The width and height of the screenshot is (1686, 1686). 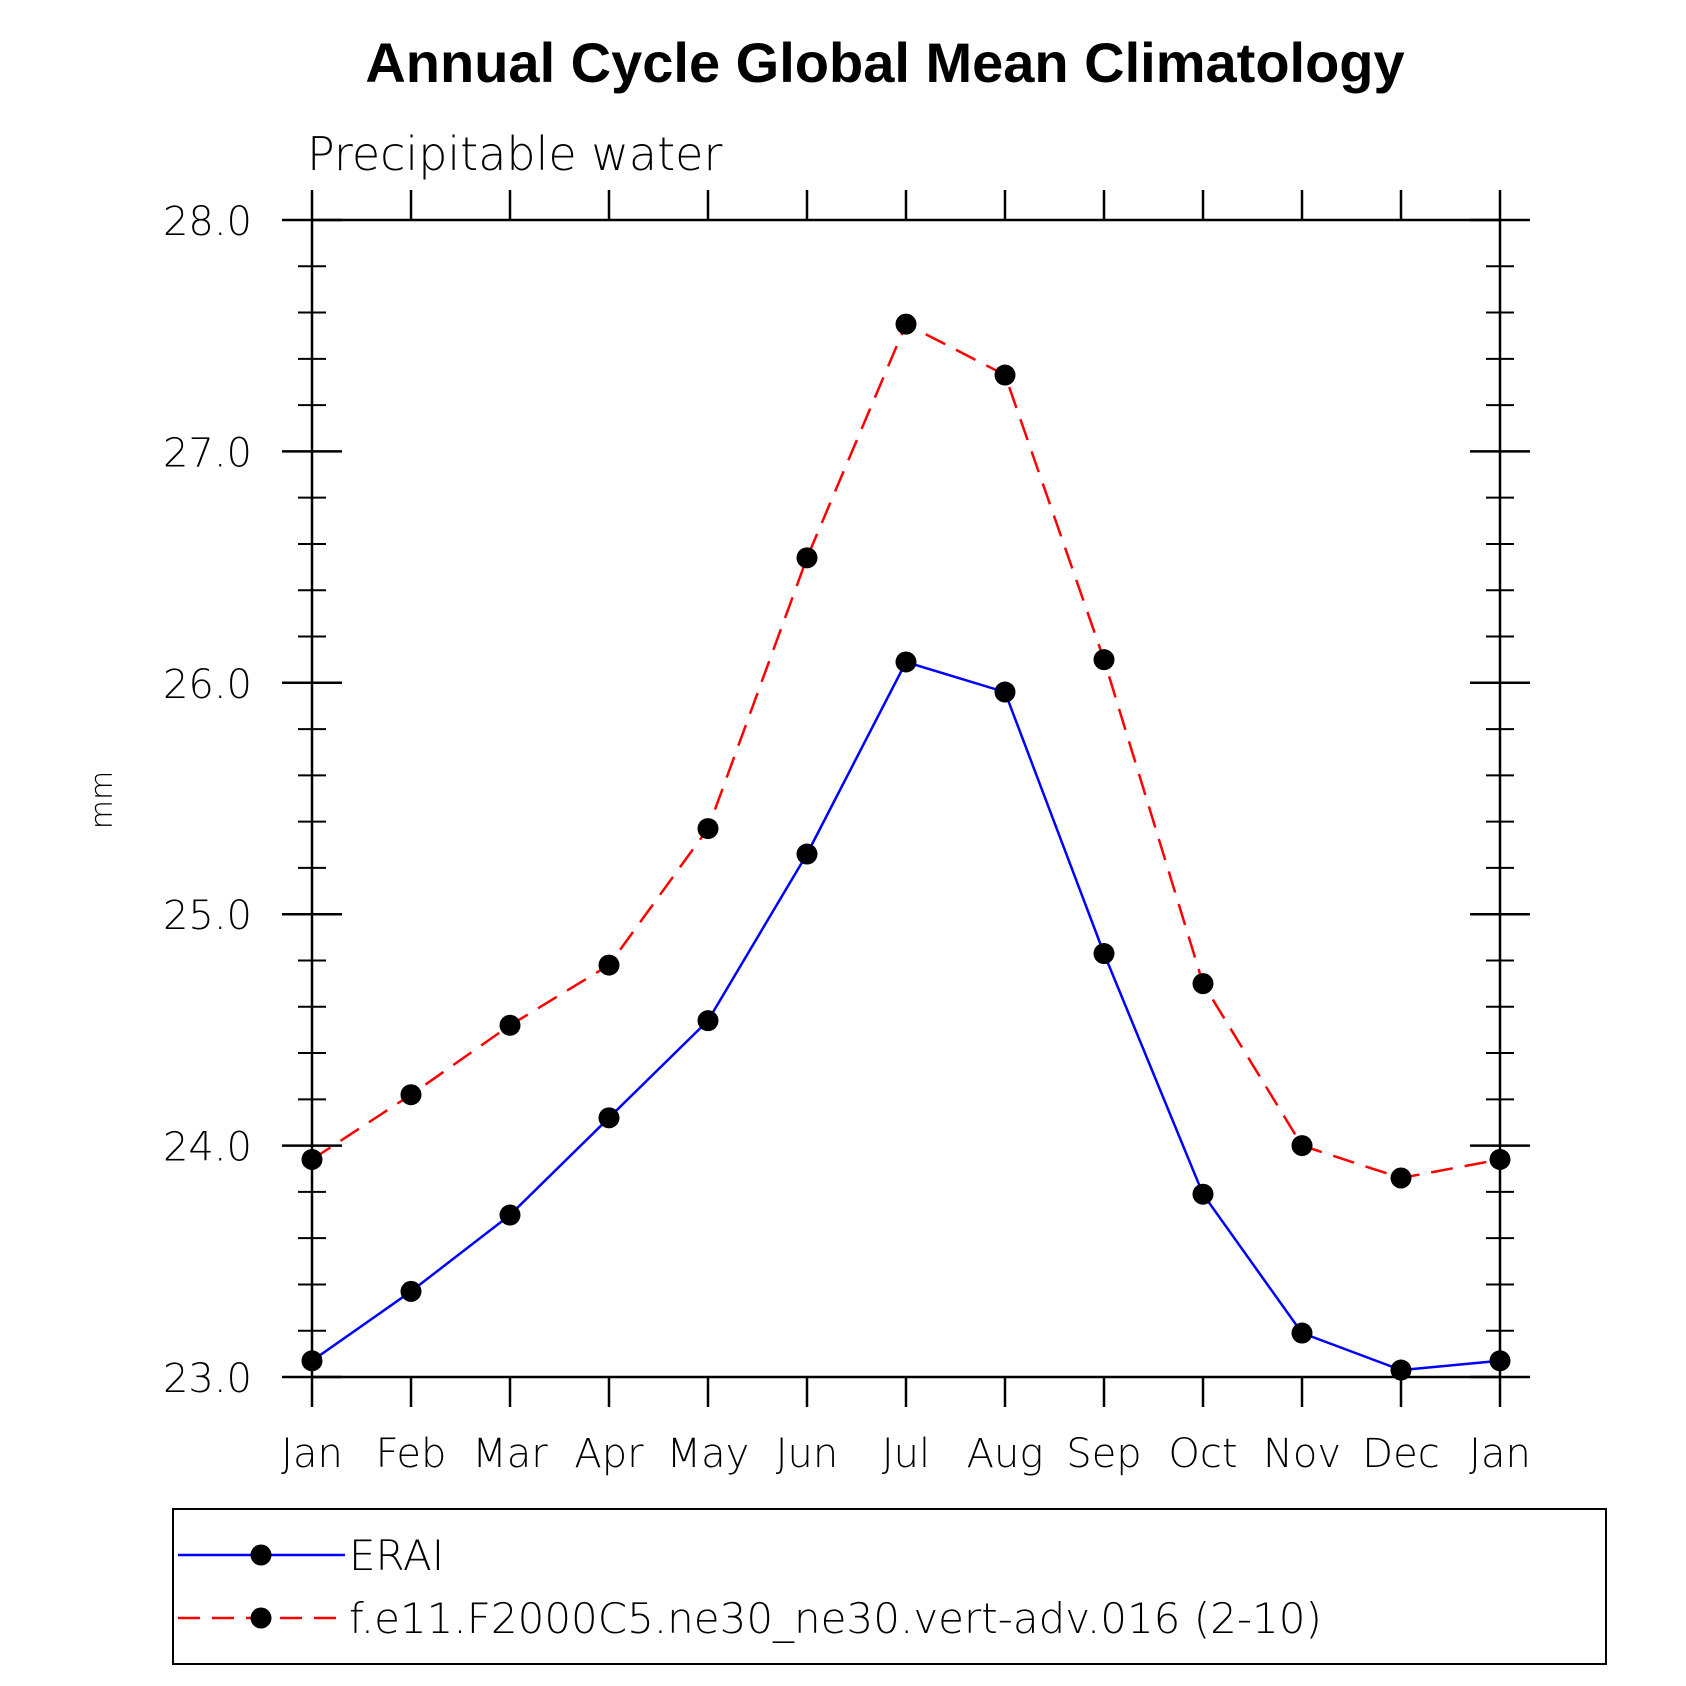 I want to click on chart-title: Annual Cycle Global Mean Climatology, so click(x=884, y=62).